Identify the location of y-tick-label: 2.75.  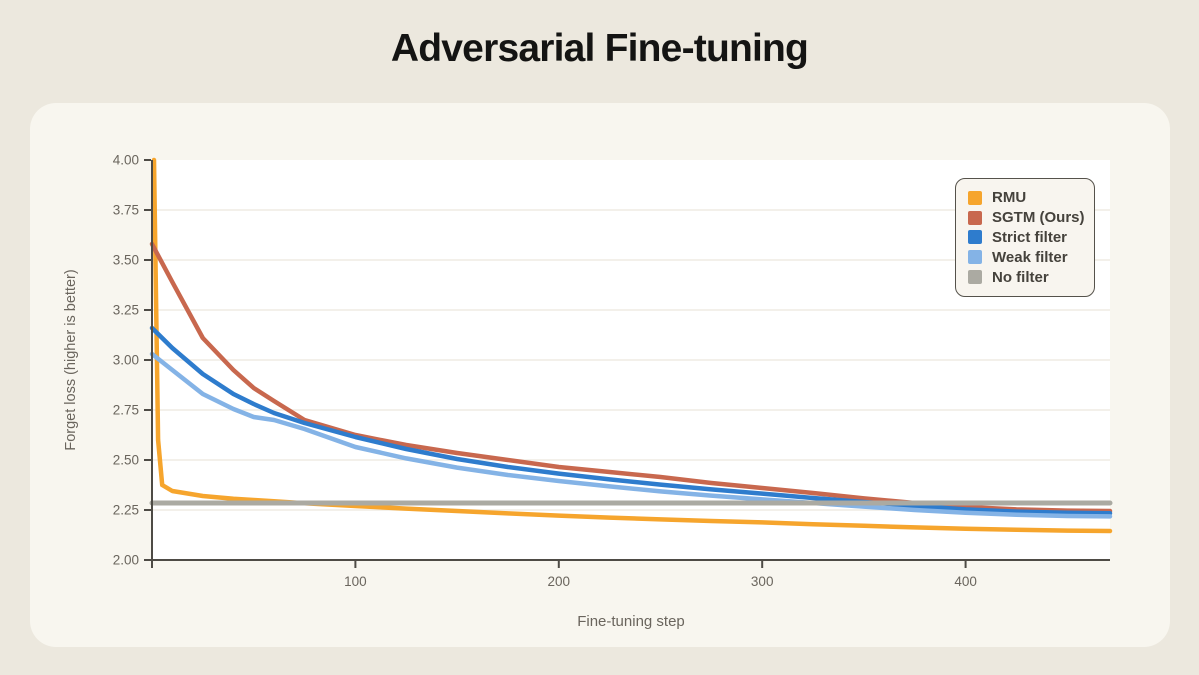
(126, 410).